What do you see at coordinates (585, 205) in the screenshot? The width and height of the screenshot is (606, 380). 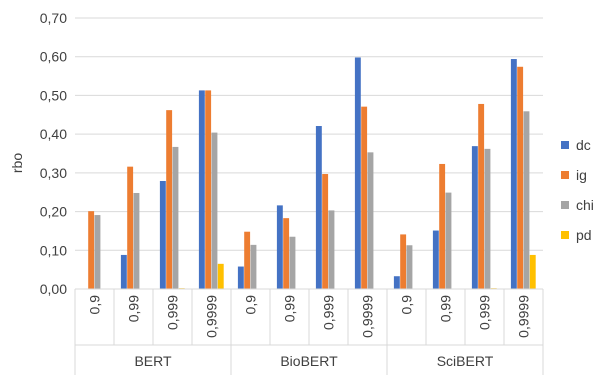 I see `legend-label-chi: chi` at bounding box center [585, 205].